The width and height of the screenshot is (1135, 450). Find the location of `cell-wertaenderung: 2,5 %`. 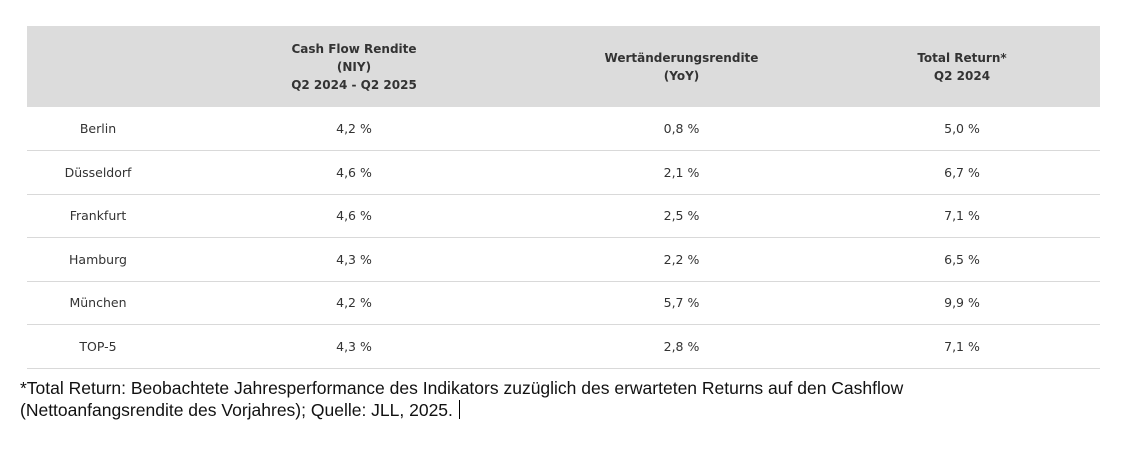

cell-wertaenderung: 2,5 % is located at coordinates (681, 216).